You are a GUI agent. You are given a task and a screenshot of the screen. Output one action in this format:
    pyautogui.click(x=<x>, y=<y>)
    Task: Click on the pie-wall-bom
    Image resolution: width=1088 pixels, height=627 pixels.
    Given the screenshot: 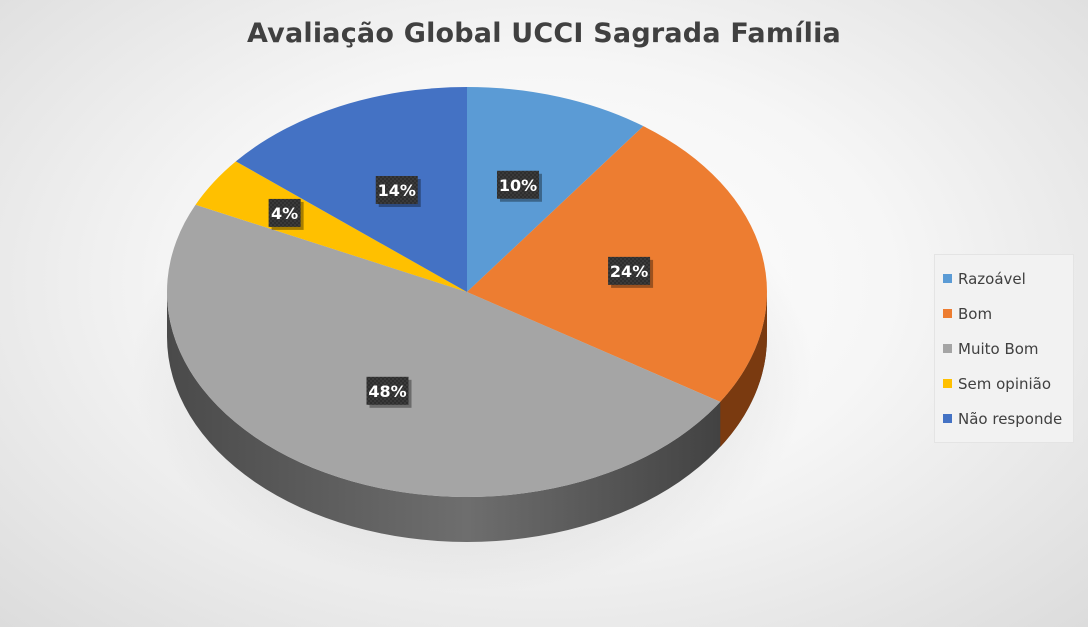 What is the action you would take?
    pyautogui.click(x=743, y=369)
    